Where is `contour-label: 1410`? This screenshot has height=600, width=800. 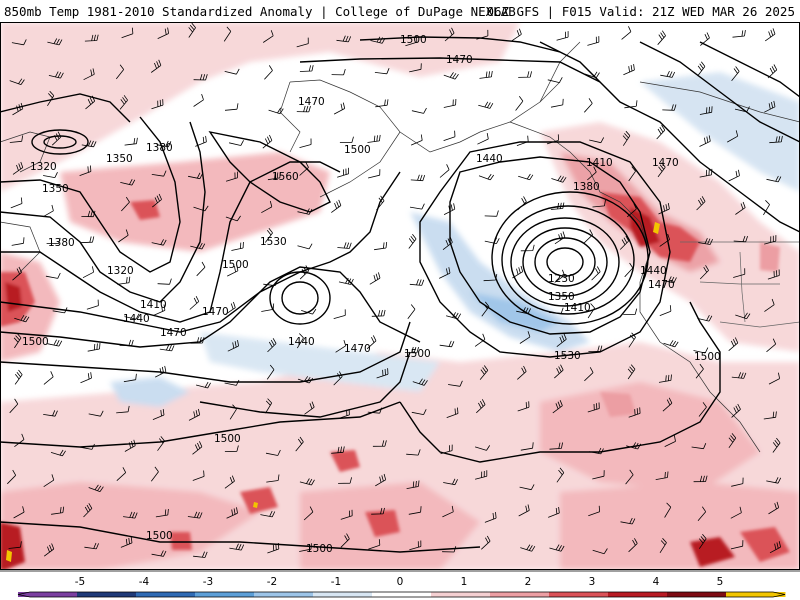 contour-label: 1410 is located at coordinates (153, 305).